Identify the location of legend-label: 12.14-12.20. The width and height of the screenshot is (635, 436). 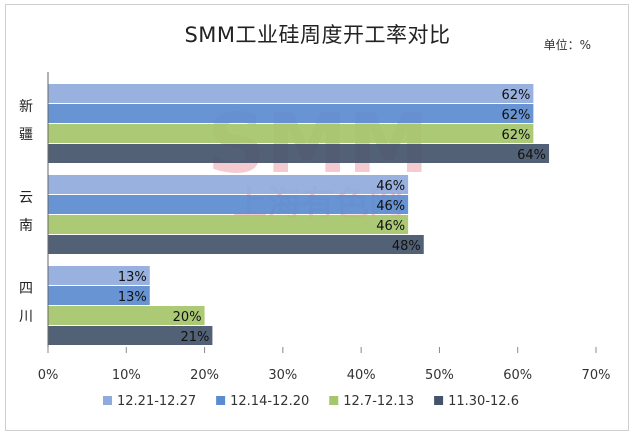
(269, 401).